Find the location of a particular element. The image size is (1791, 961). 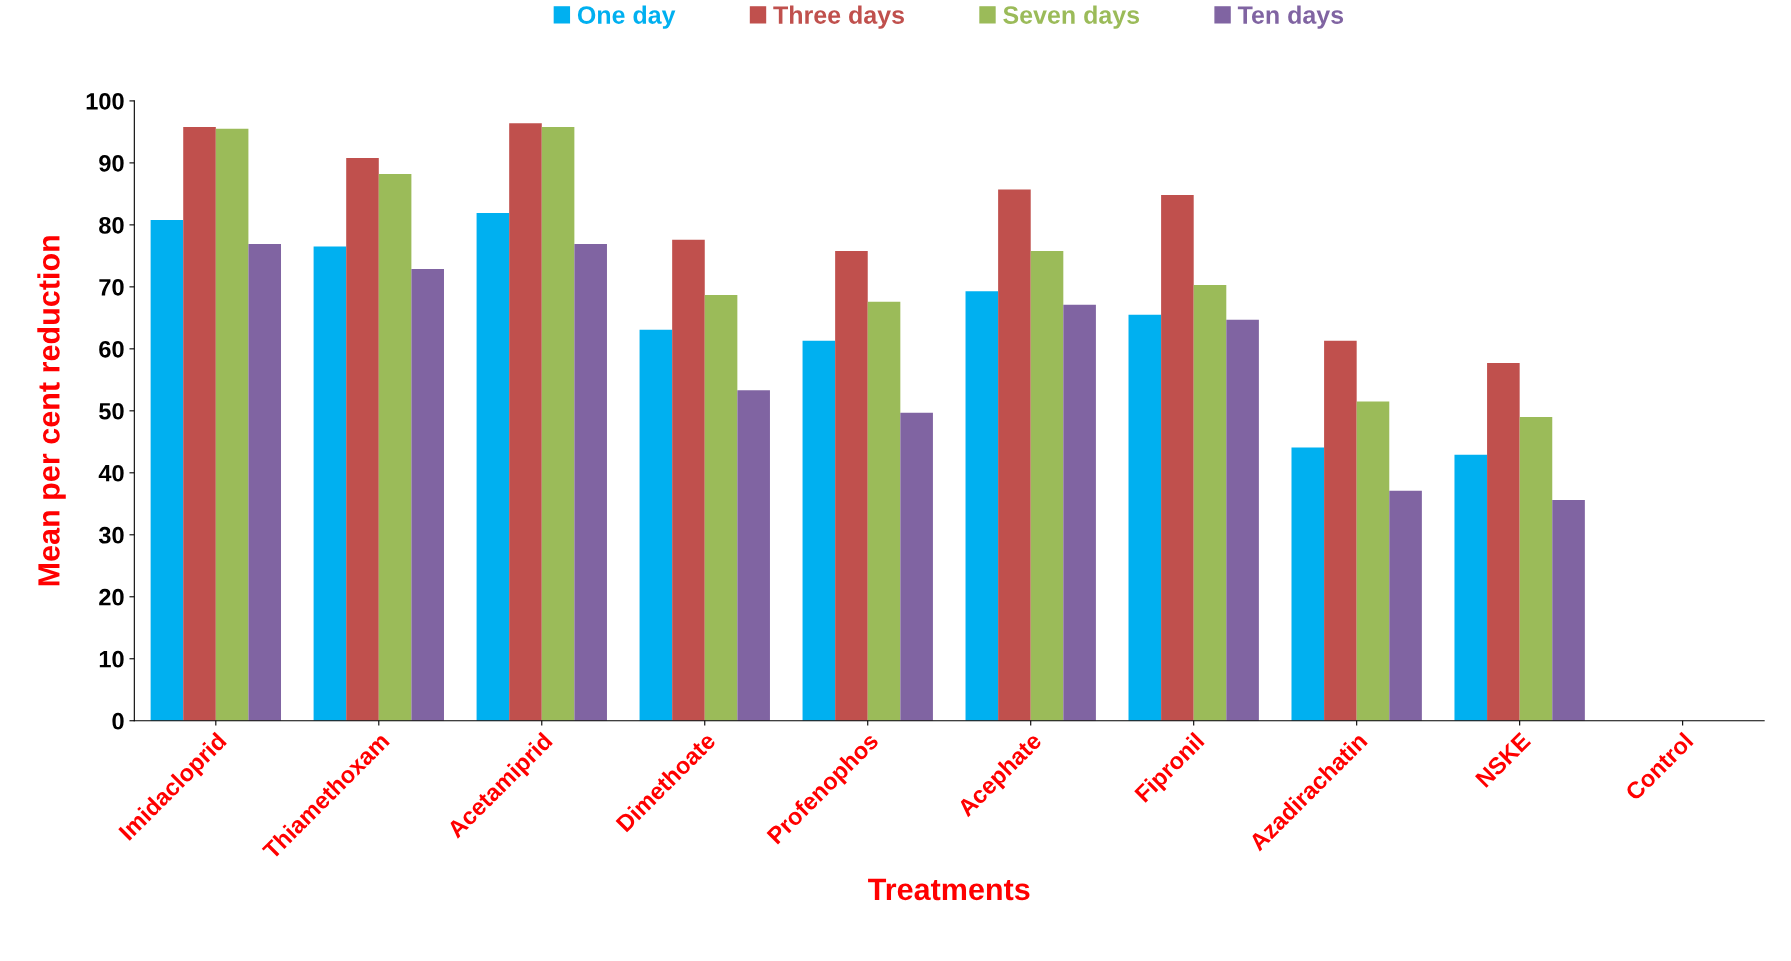

legend-label: Seven days is located at coordinates (1071, 17).